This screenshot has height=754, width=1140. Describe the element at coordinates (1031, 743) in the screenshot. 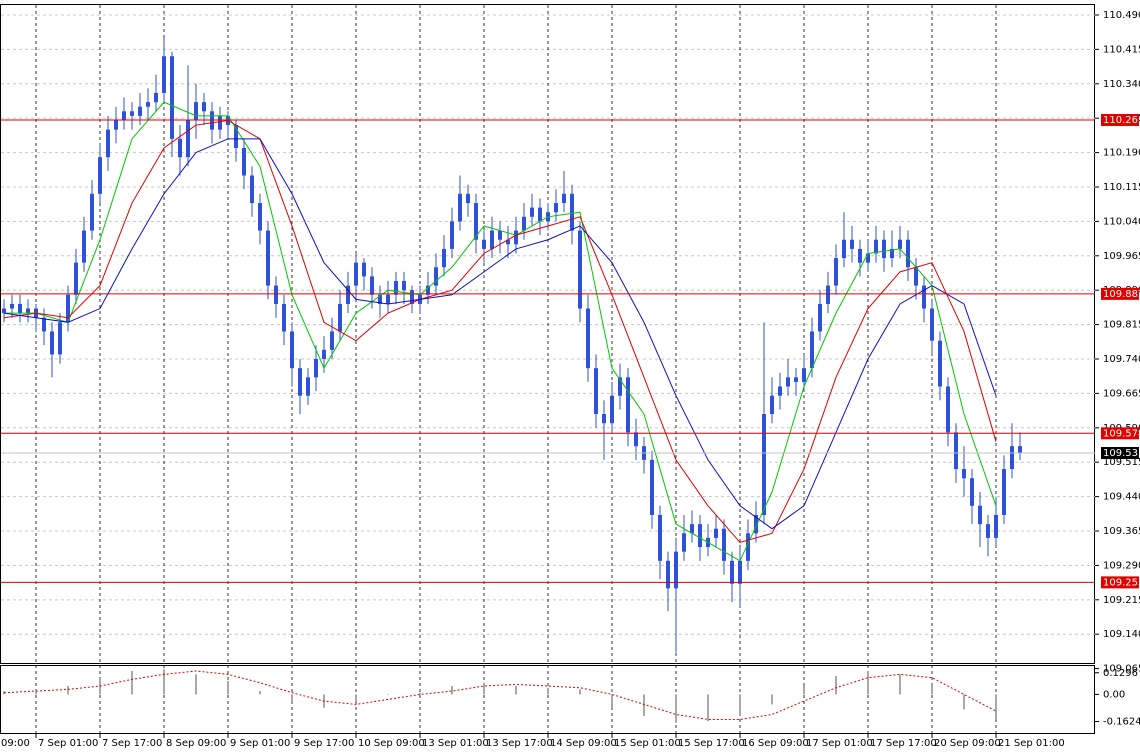

I see `x-tick-label: 21 Sep 01:00` at that location.